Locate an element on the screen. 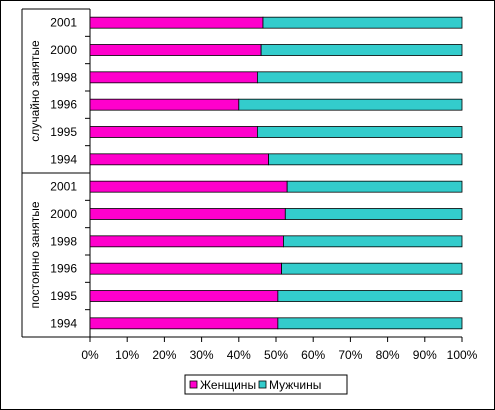 This screenshot has height=410, width=495. bar-men-g1-1996 is located at coordinates (372, 268).